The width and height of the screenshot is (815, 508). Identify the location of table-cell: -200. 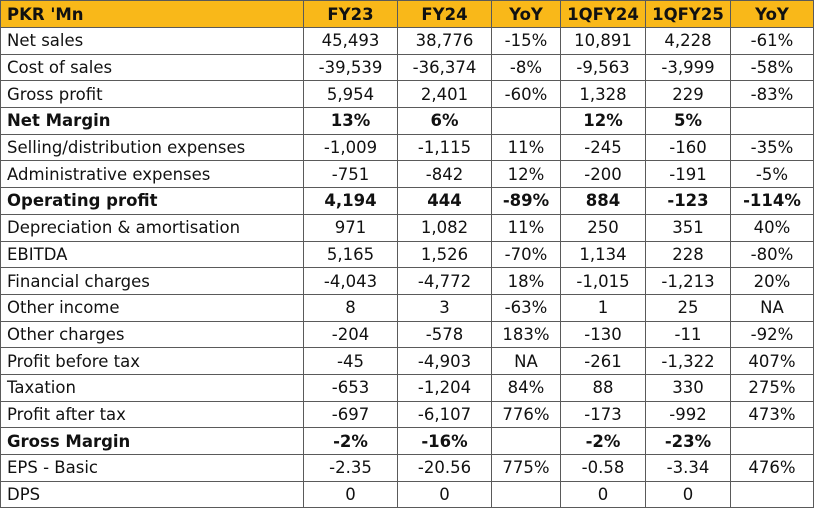
(603, 174).